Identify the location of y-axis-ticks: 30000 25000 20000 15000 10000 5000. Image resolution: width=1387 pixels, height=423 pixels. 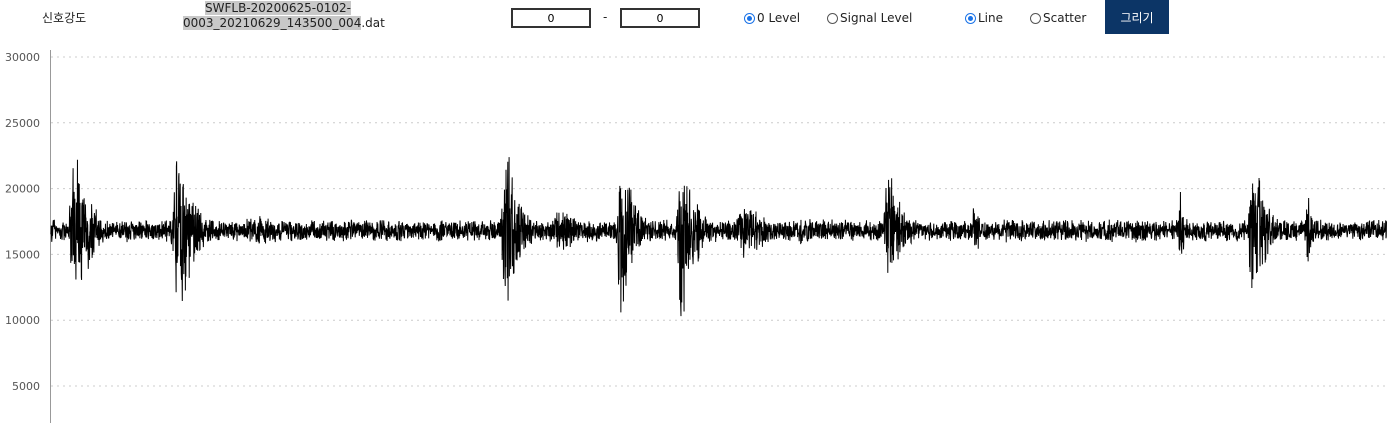
(22, 222).